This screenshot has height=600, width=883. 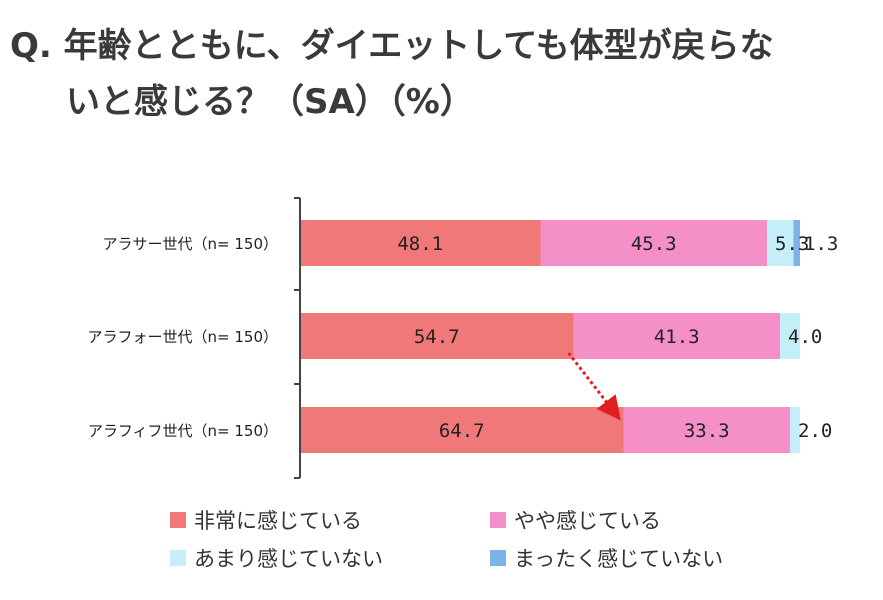 What do you see at coordinates (805, 337) in the screenshot?
I see `data-label: 4.0` at bounding box center [805, 337].